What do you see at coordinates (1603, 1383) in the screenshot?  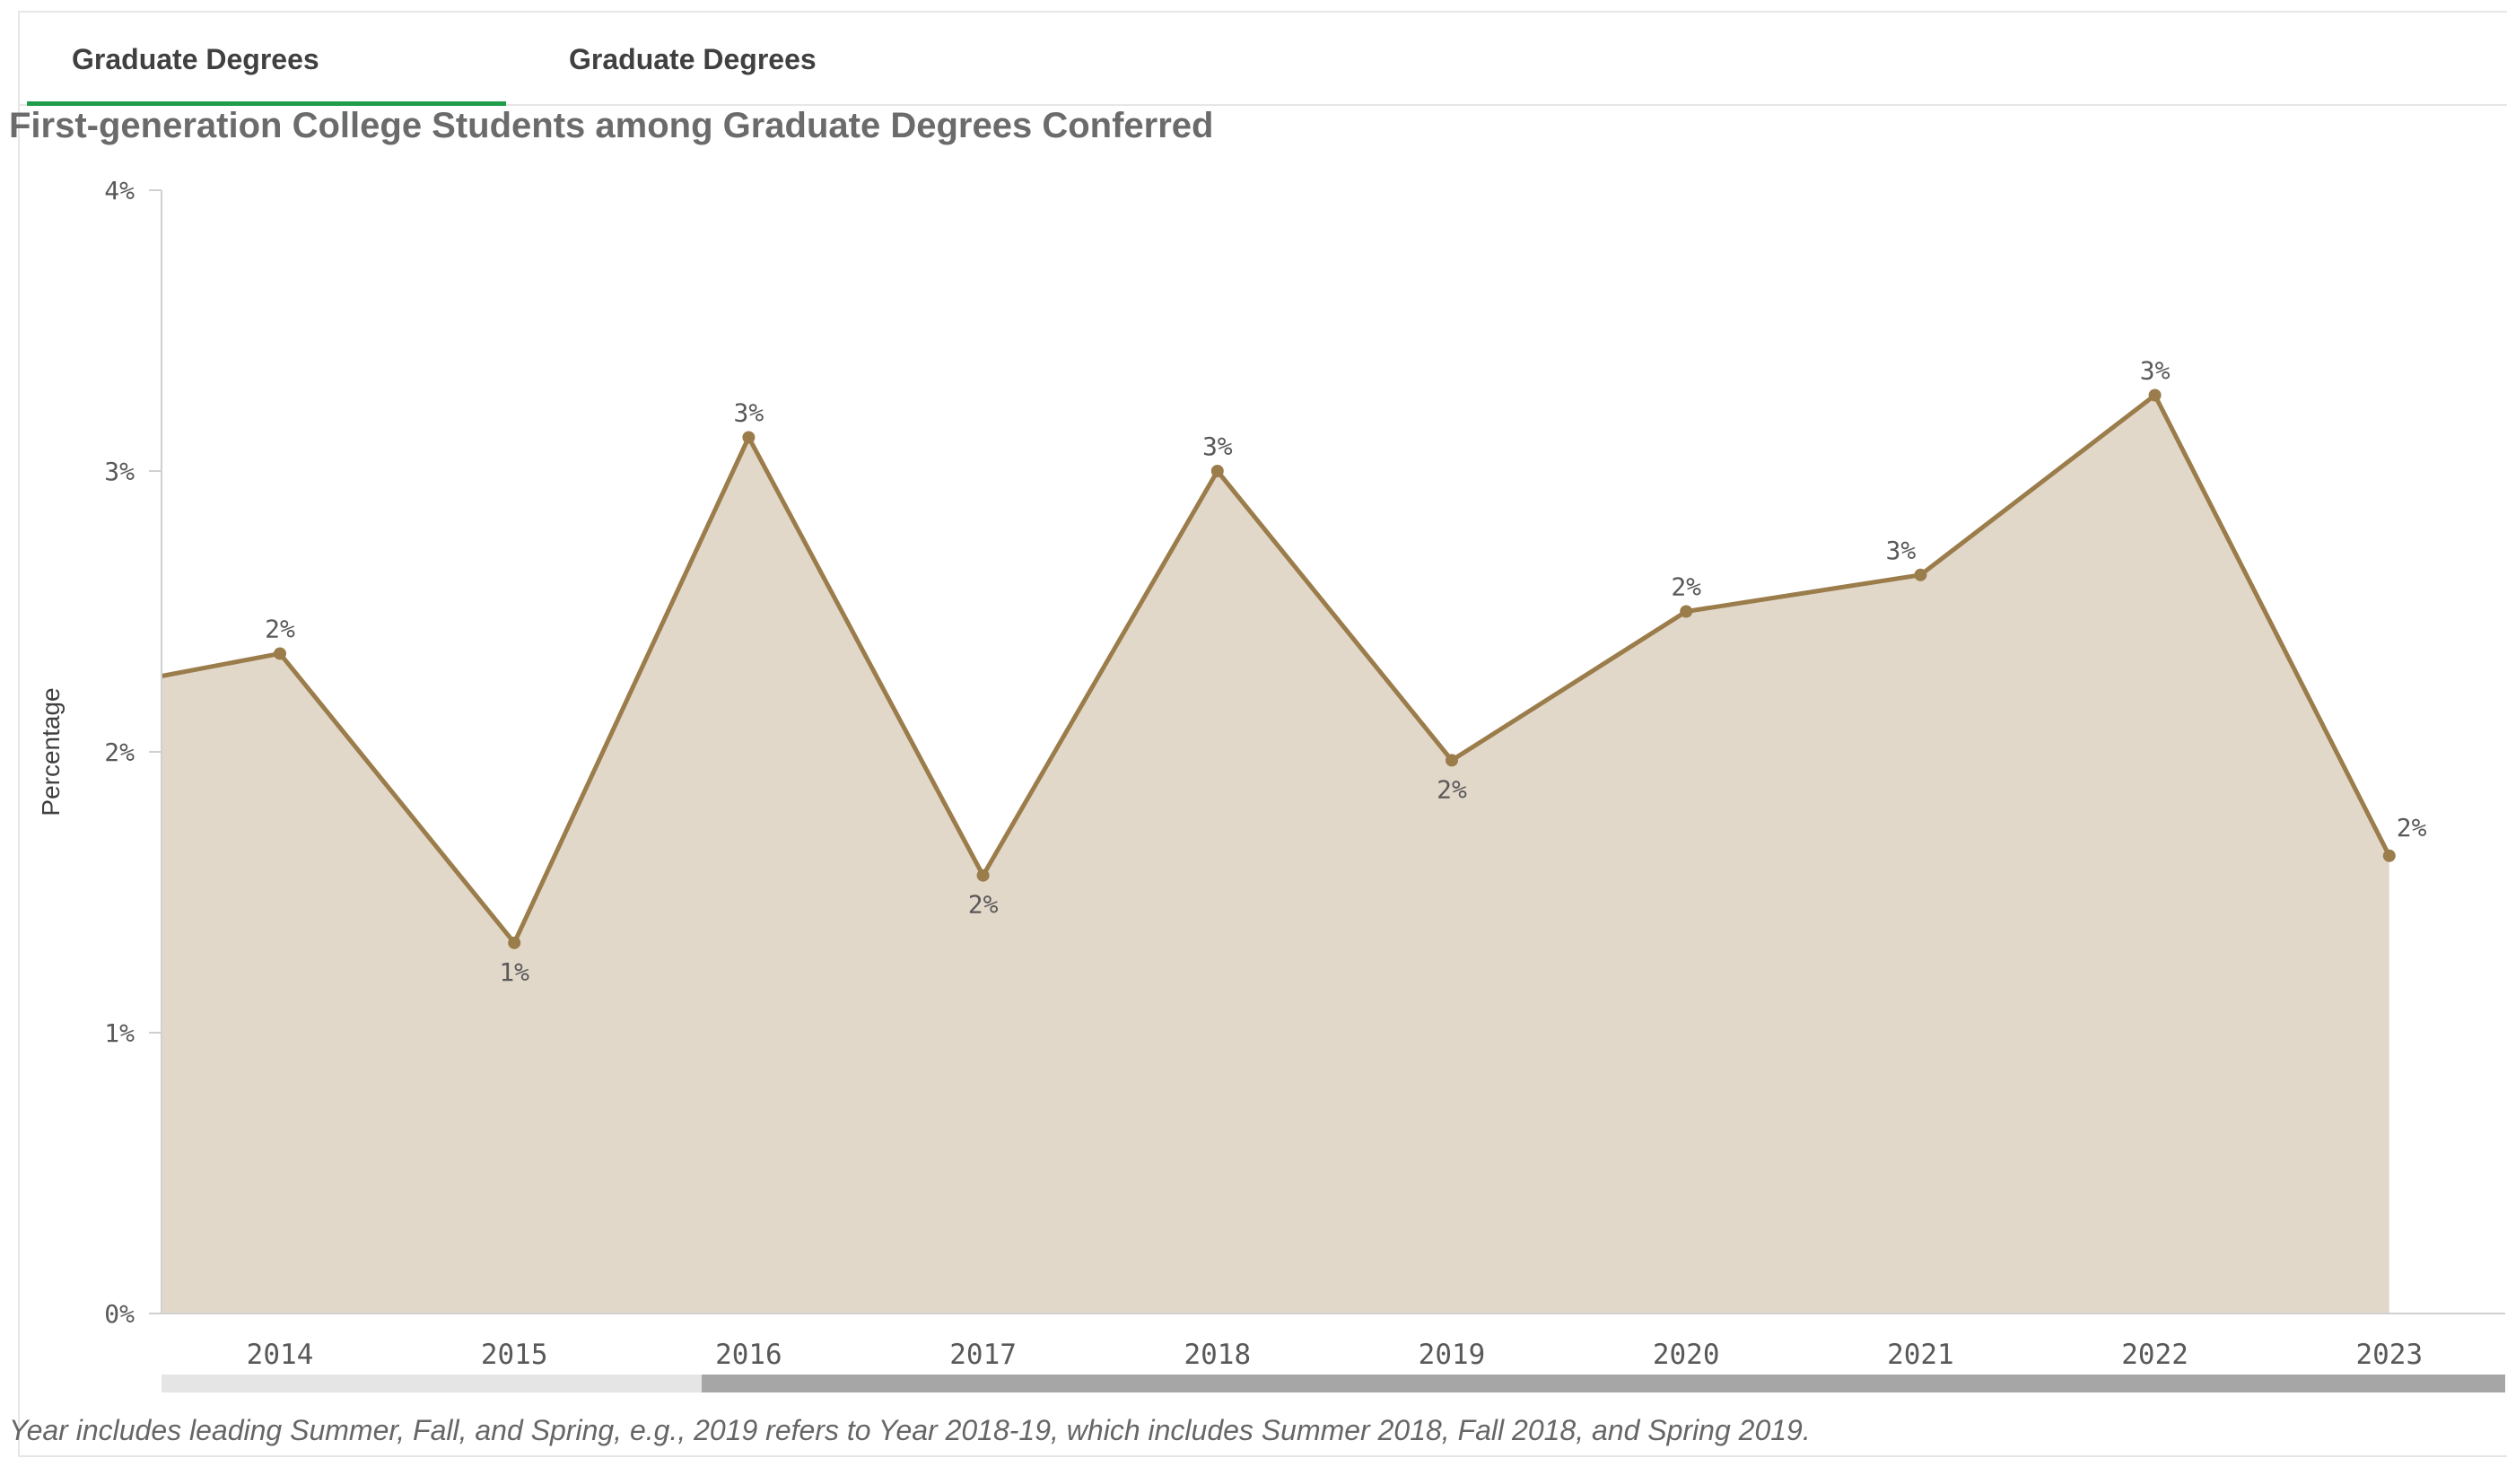 I see `scrollbar-thumb` at bounding box center [1603, 1383].